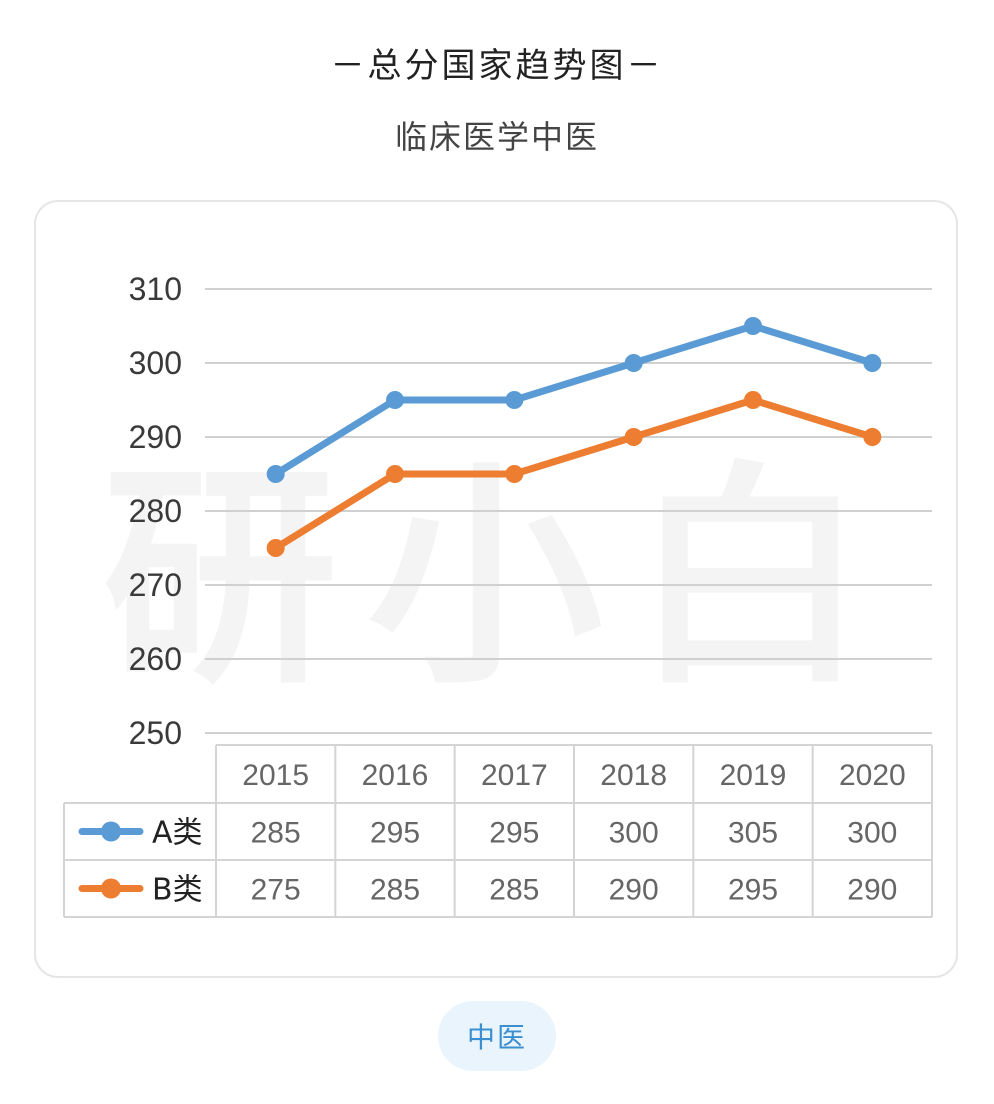 The height and width of the screenshot is (1104, 994). What do you see at coordinates (155, 437) in the screenshot?
I see `y-tick-label: 290` at bounding box center [155, 437].